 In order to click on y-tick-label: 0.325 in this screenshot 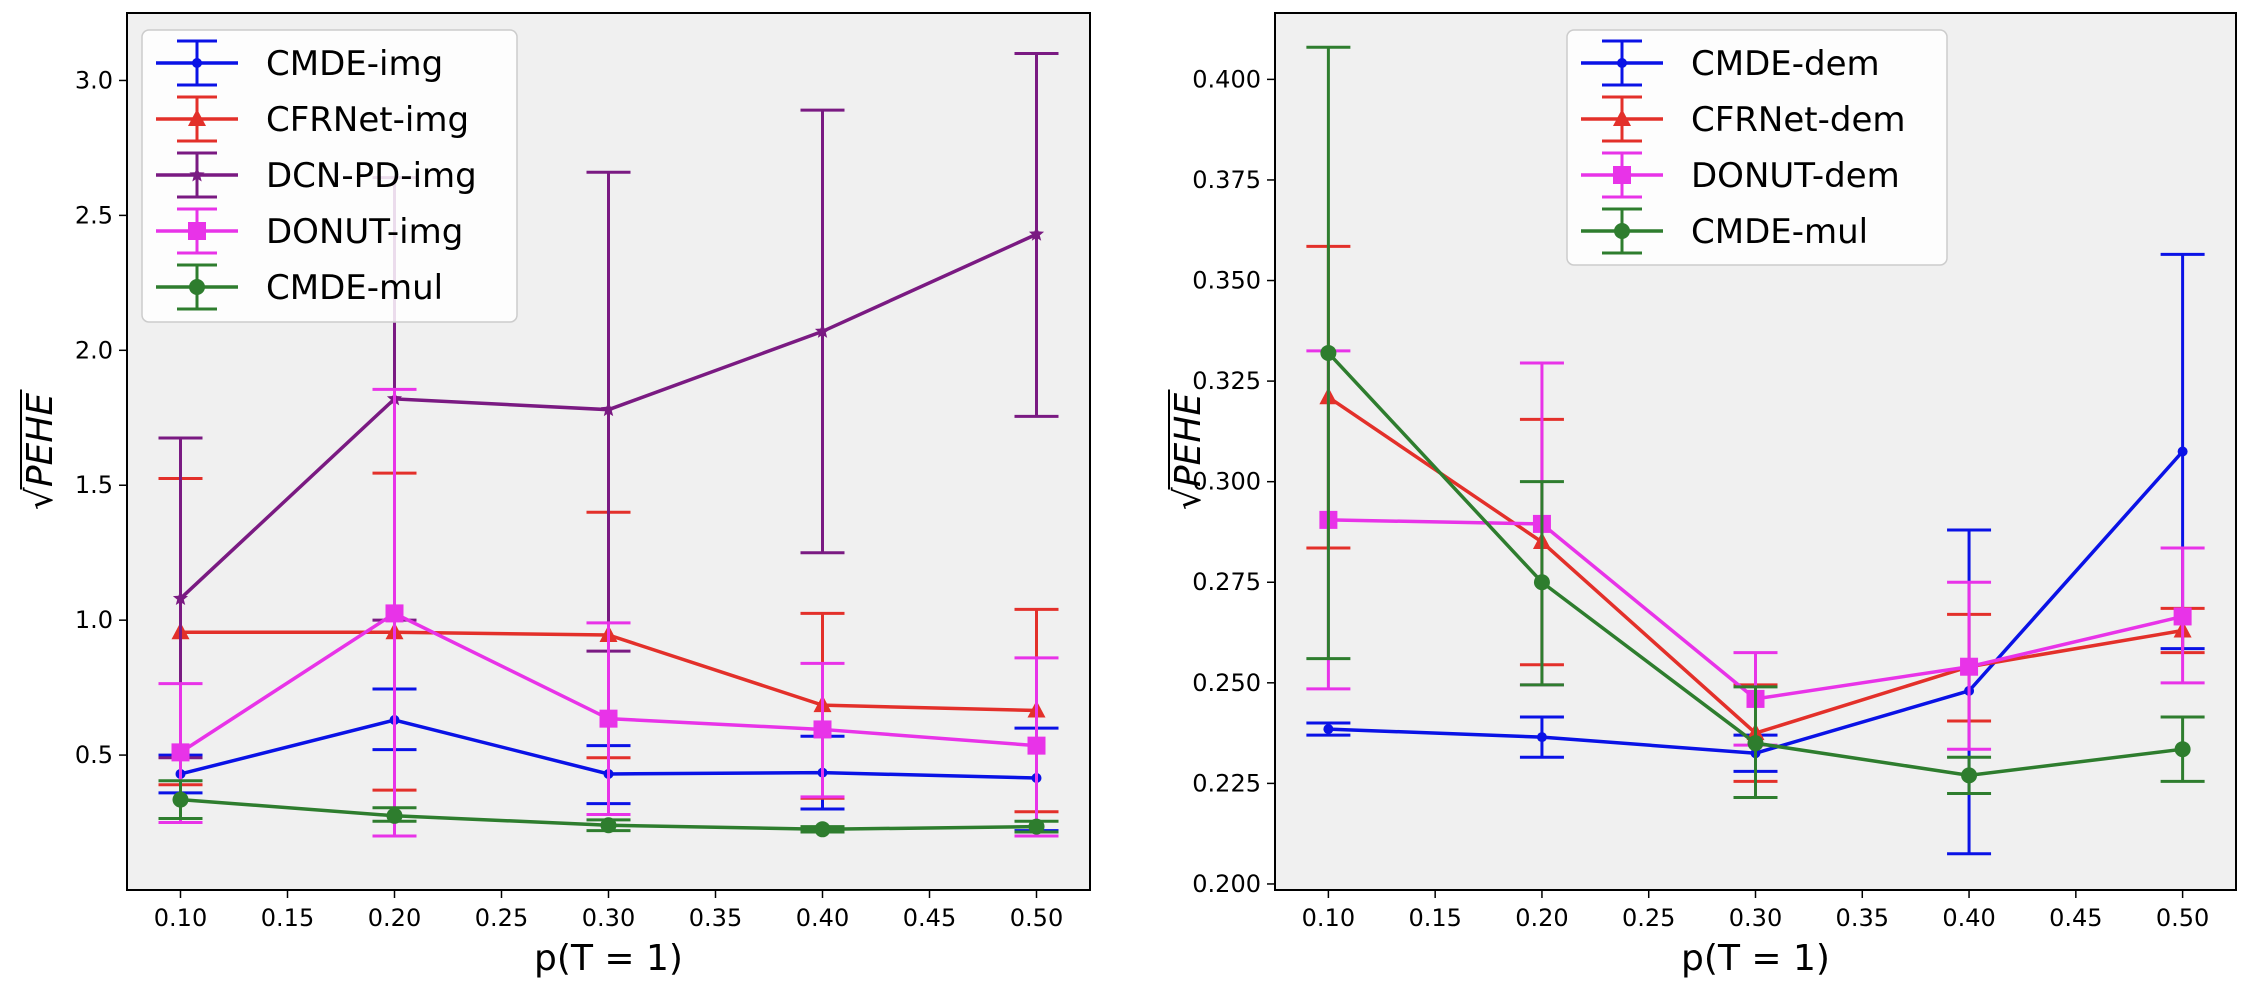, I will do `click(1226, 381)`.